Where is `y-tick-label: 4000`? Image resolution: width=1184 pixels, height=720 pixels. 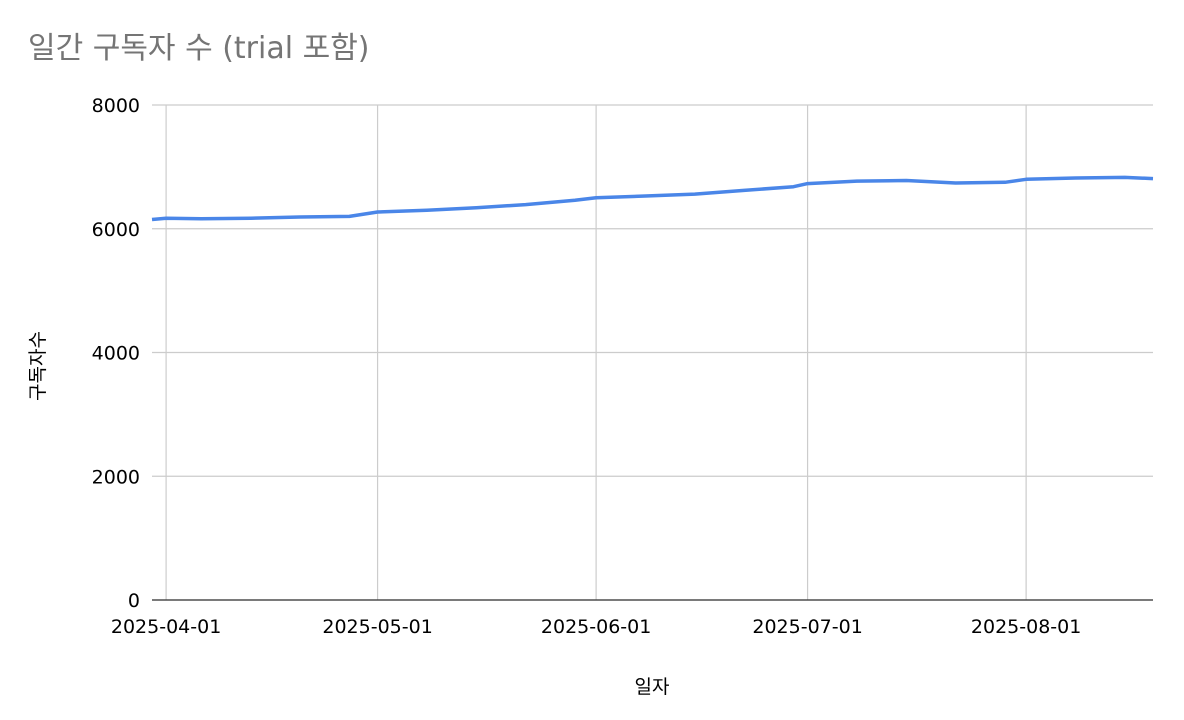
y-tick-label: 4000 is located at coordinates (116, 354).